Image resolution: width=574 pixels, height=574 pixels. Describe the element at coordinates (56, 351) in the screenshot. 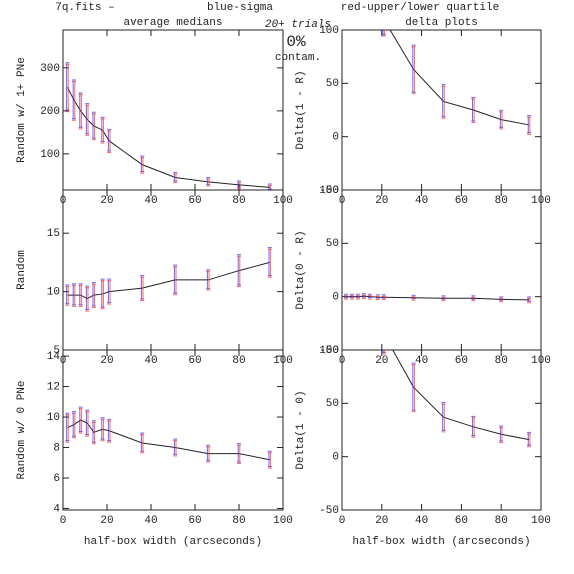

I see `y-tick-label: 5` at that location.